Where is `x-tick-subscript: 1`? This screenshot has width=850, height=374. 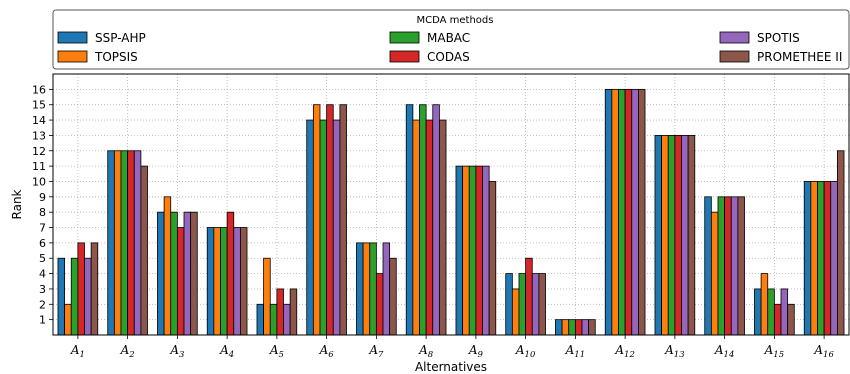
x-tick-subscript: 1 is located at coordinates (82, 355).